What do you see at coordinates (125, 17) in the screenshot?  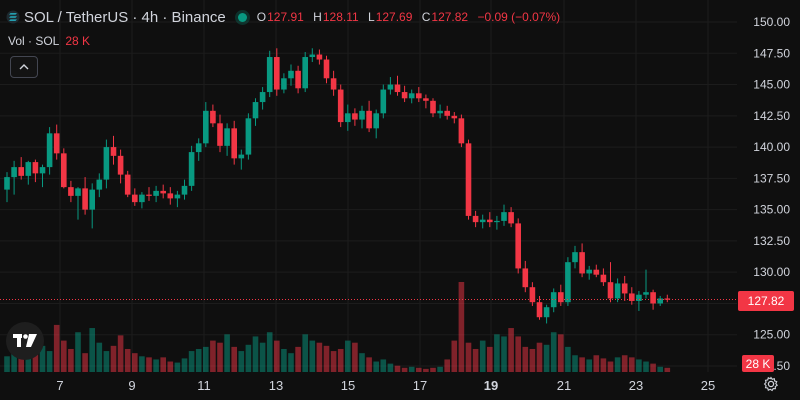 I see `symbol-title: SOL / TetherUS · 4h · Binance` at bounding box center [125, 17].